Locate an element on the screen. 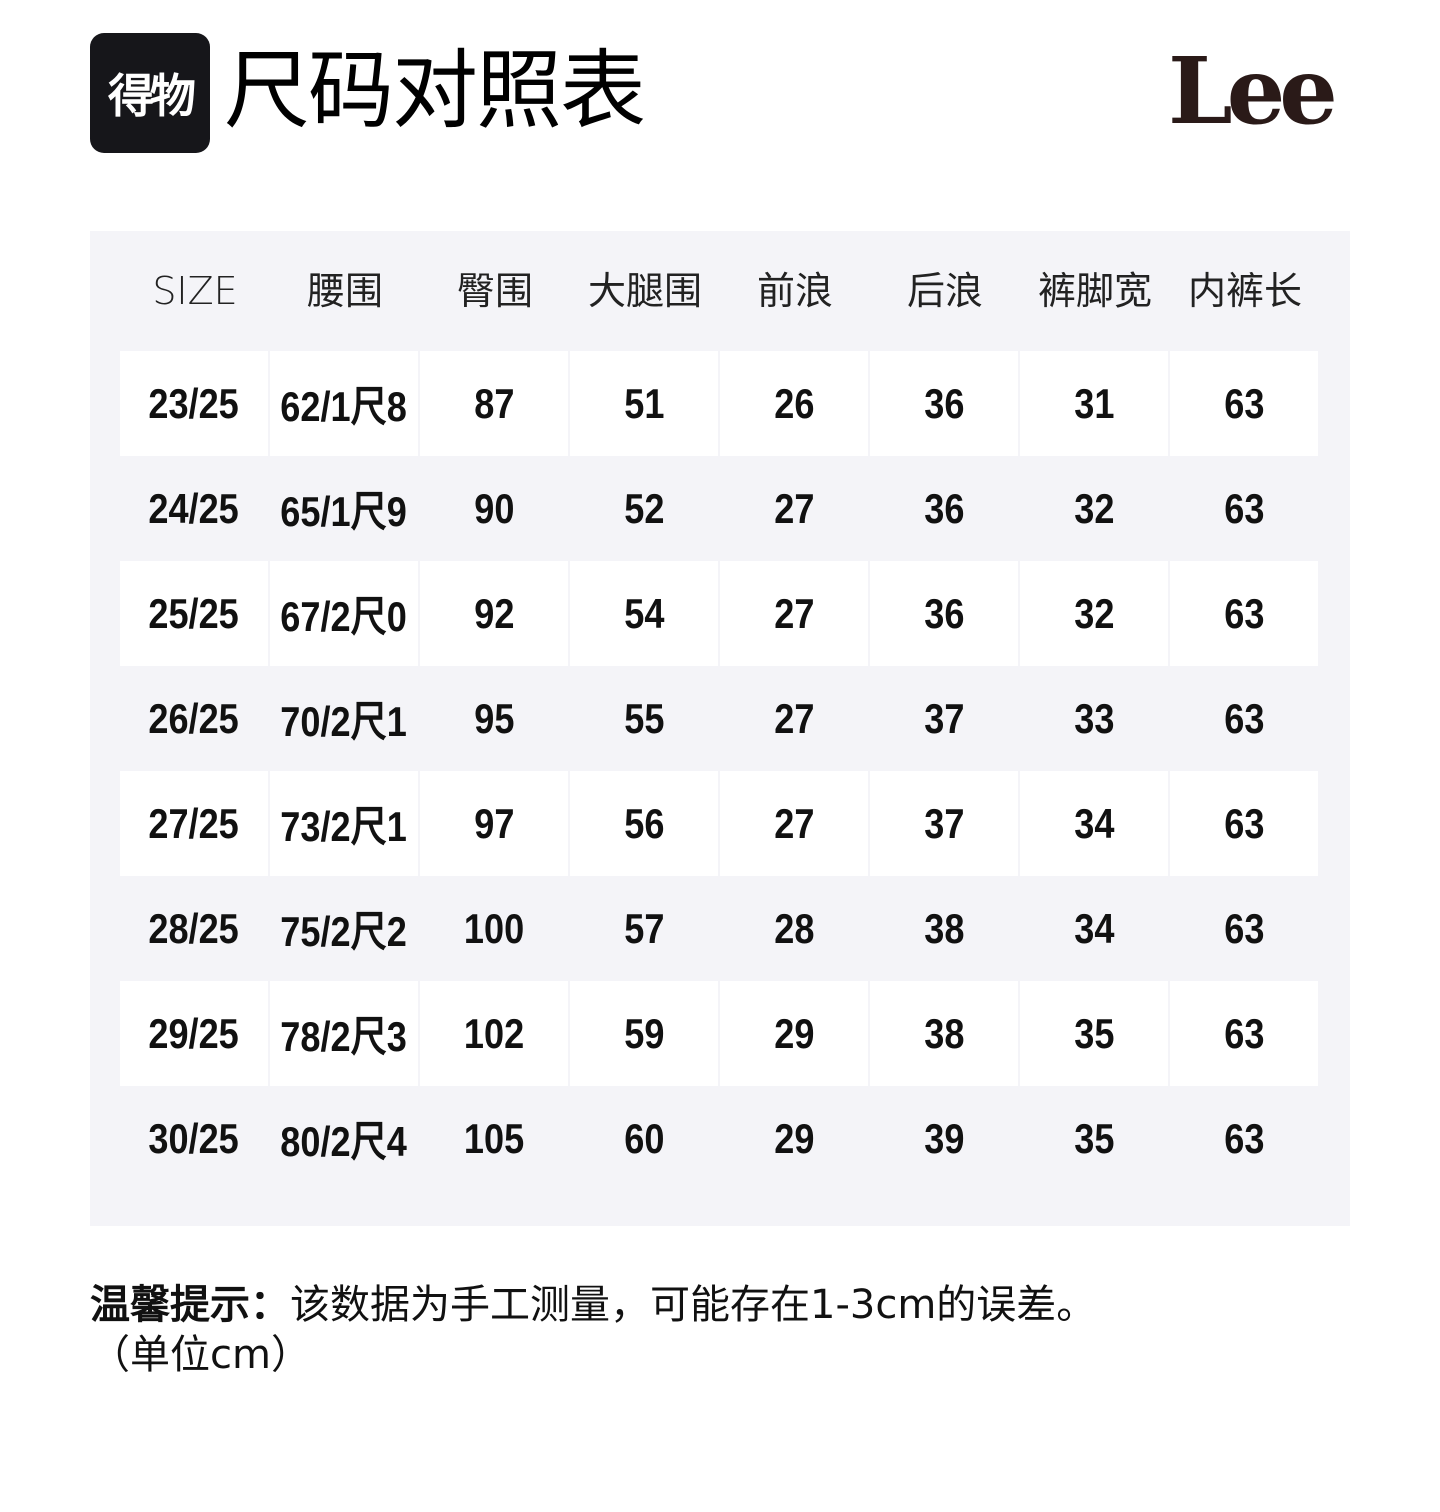 Image resolution: width=1440 pixels, height=1512 pixels. cell-value: 78/2尺3 is located at coordinates (344, 1036).